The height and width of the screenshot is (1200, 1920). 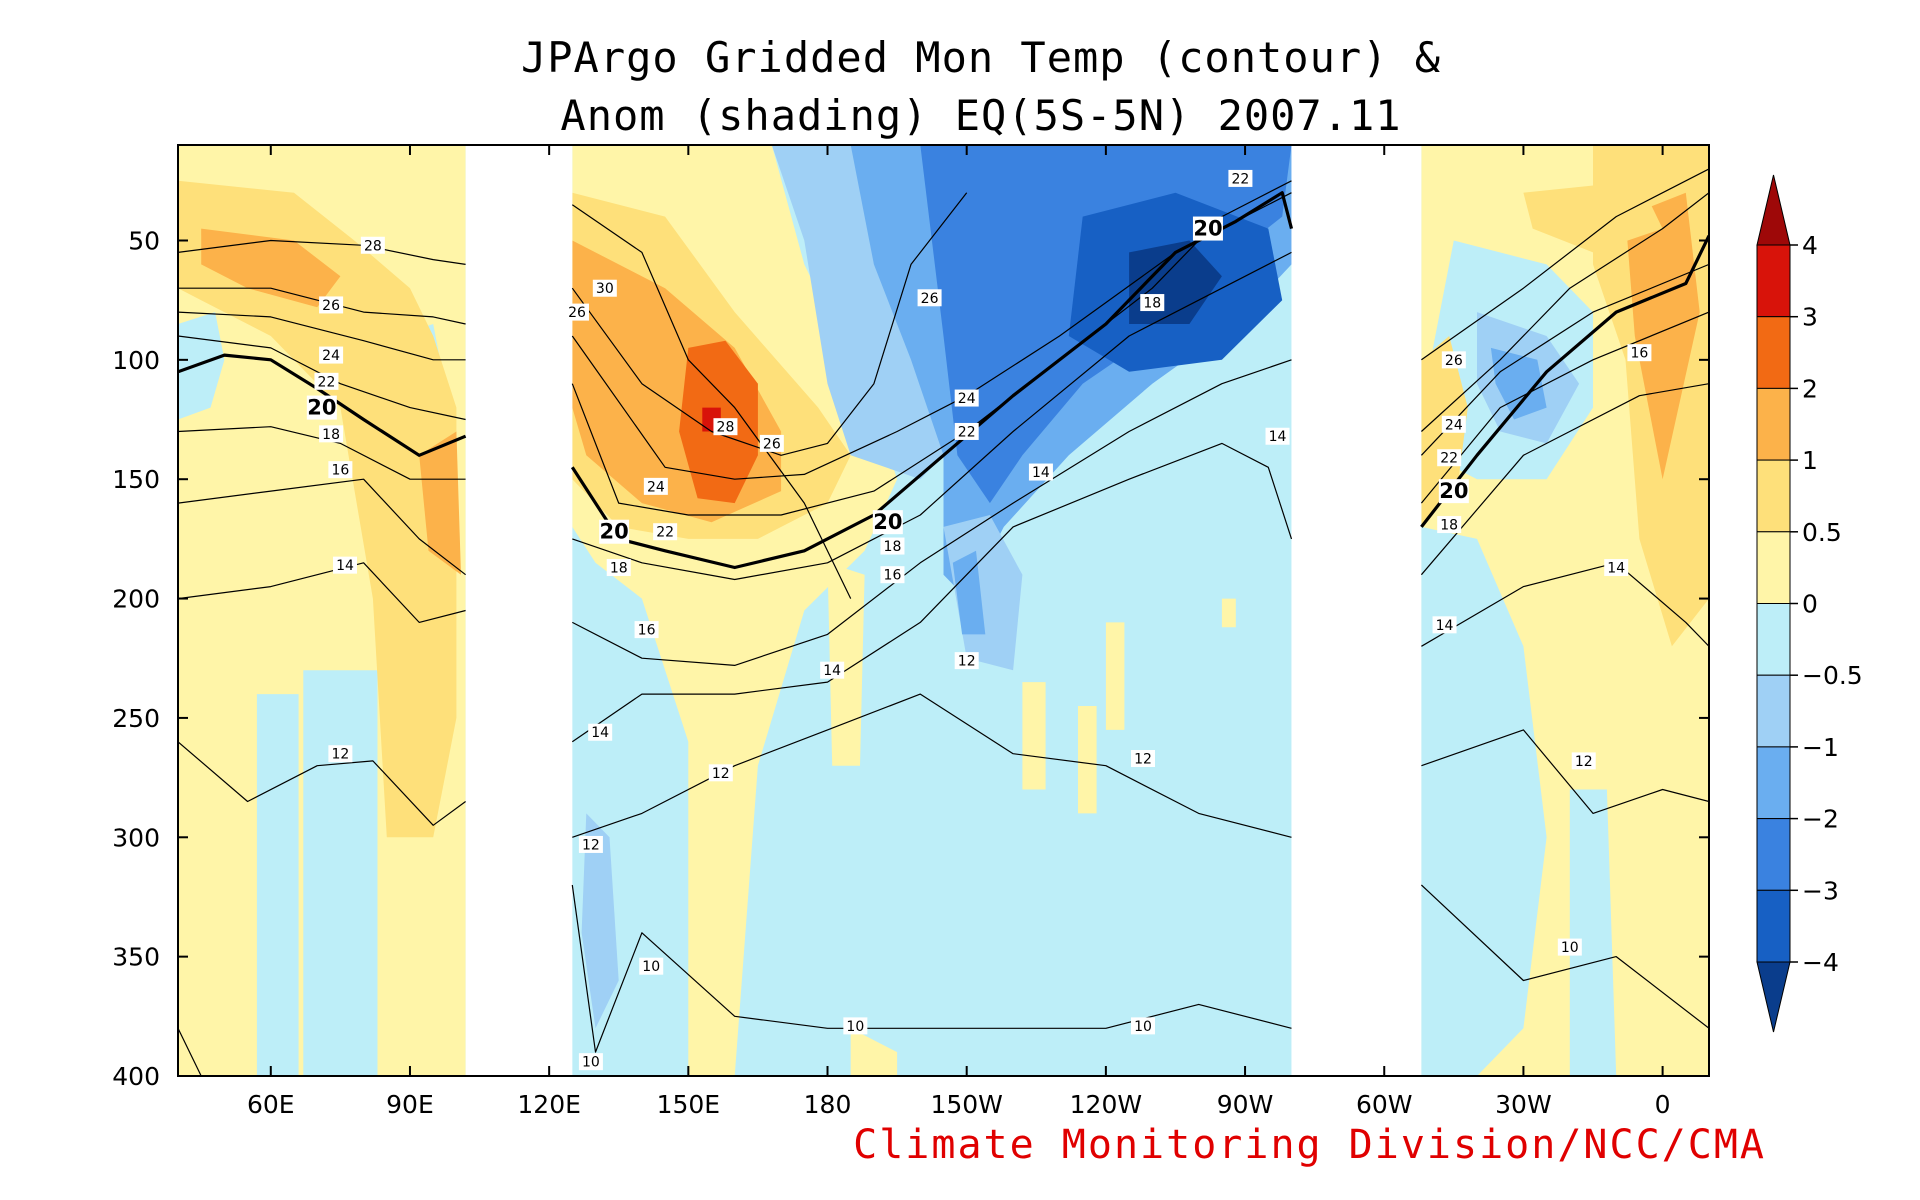 I want to click on x-tick-label: 30W, so click(x=1523, y=1104).